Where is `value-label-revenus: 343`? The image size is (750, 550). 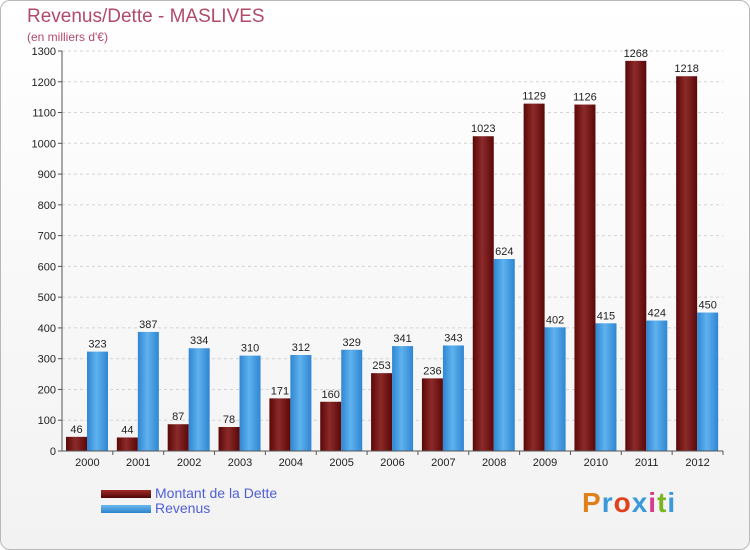 value-label-revenus: 343 is located at coordinates (453, 338).